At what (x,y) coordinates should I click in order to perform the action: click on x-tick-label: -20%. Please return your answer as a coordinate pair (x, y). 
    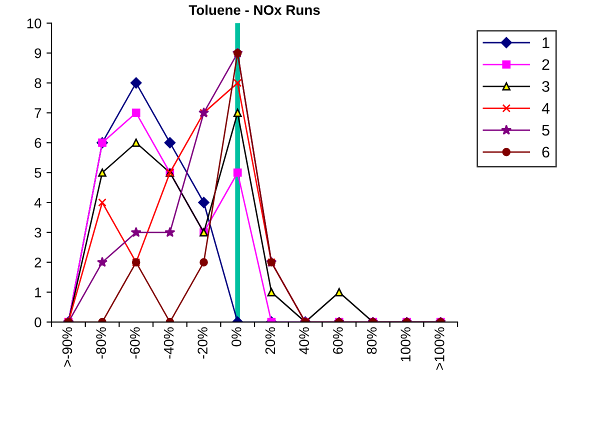
    Looking at the image, I should click on (203, 343).